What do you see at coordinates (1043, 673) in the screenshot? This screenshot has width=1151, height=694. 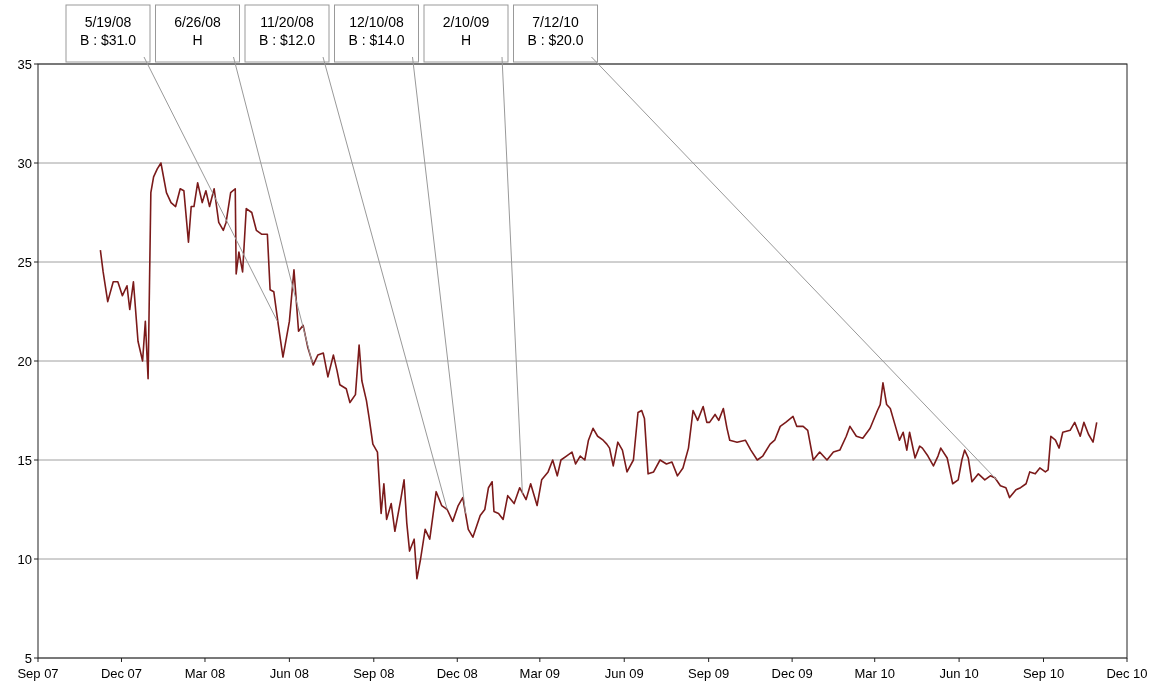 I see `x-tick-label: Sep 10` at bounding box center [1043, 673].